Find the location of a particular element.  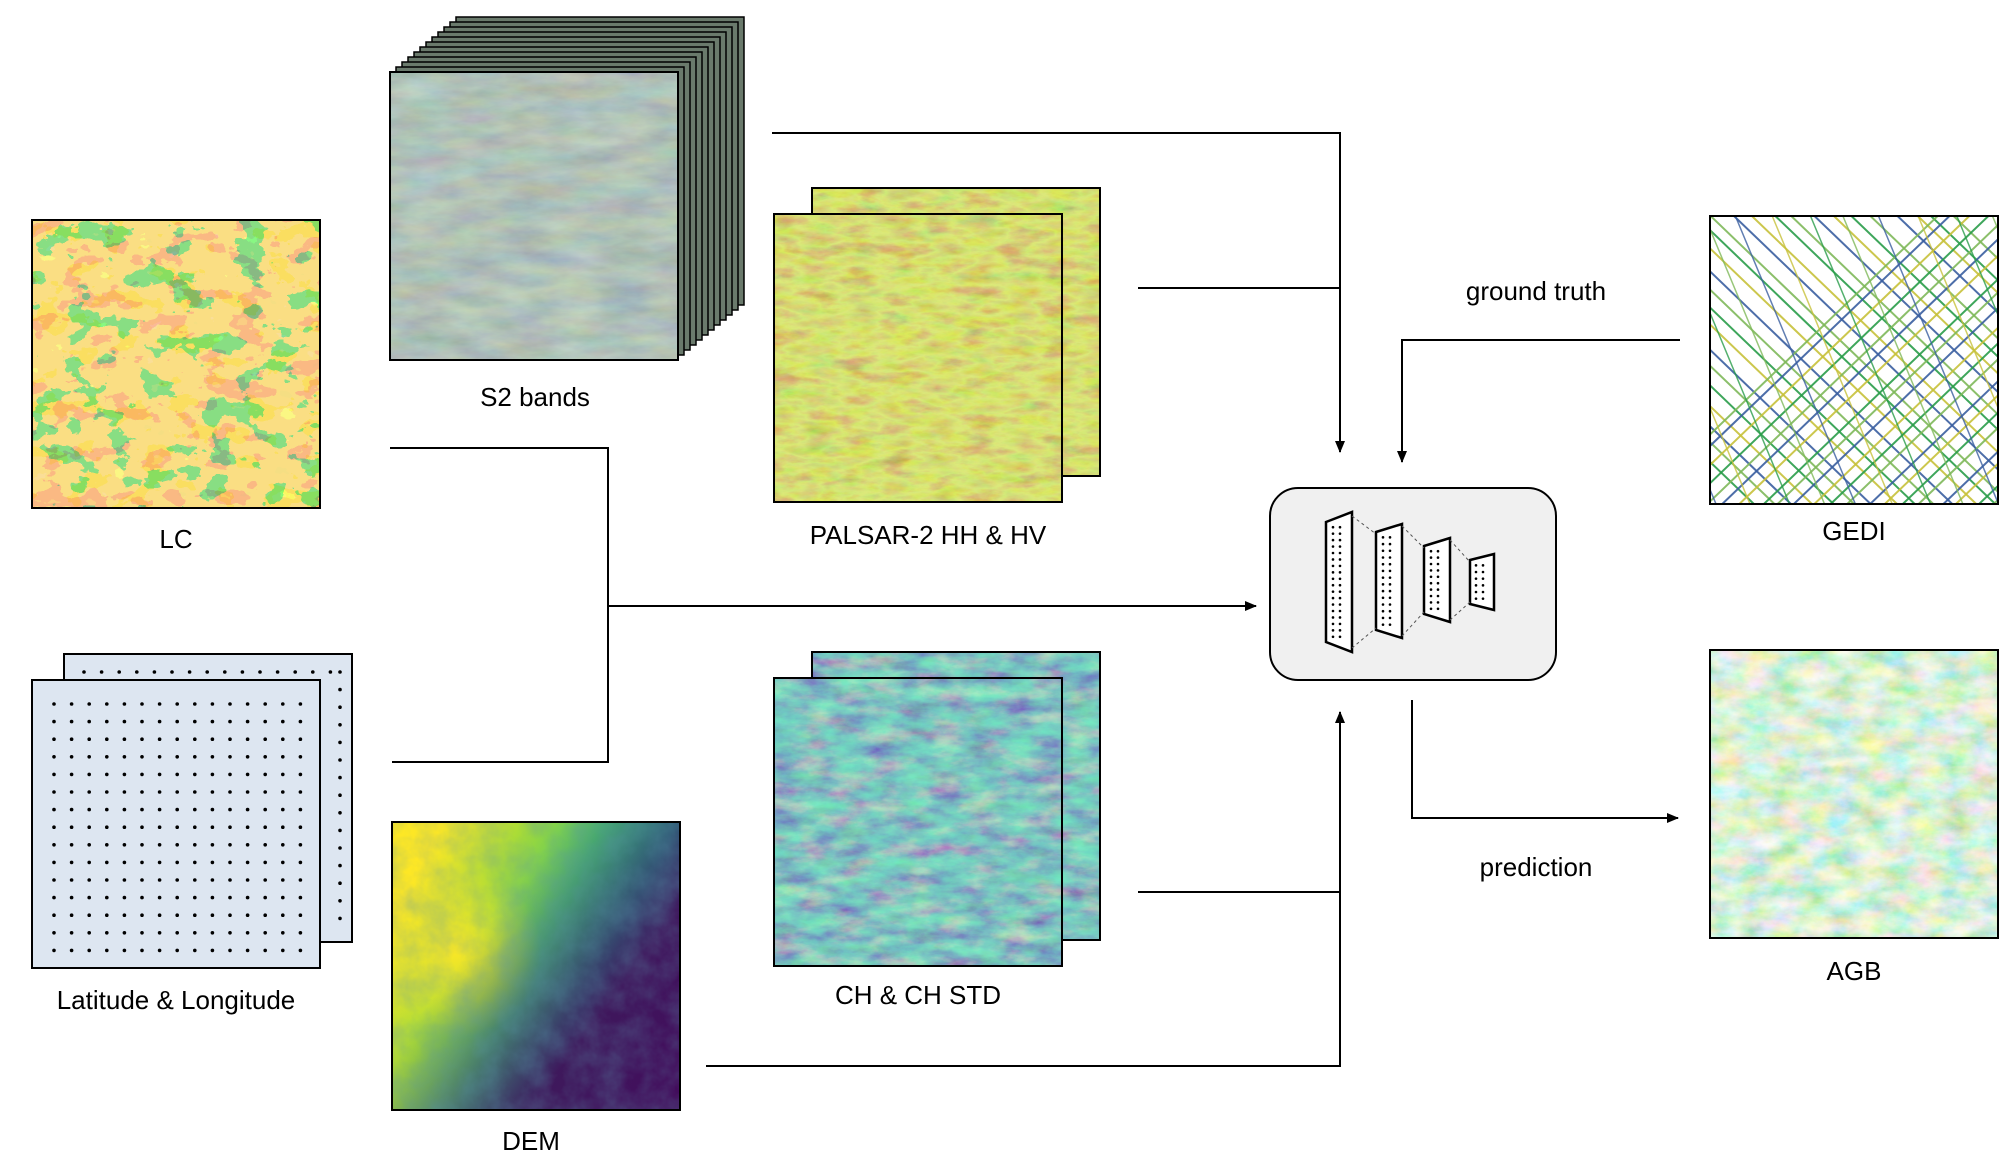

dem-arrow is located at coordinates (1025, 889).